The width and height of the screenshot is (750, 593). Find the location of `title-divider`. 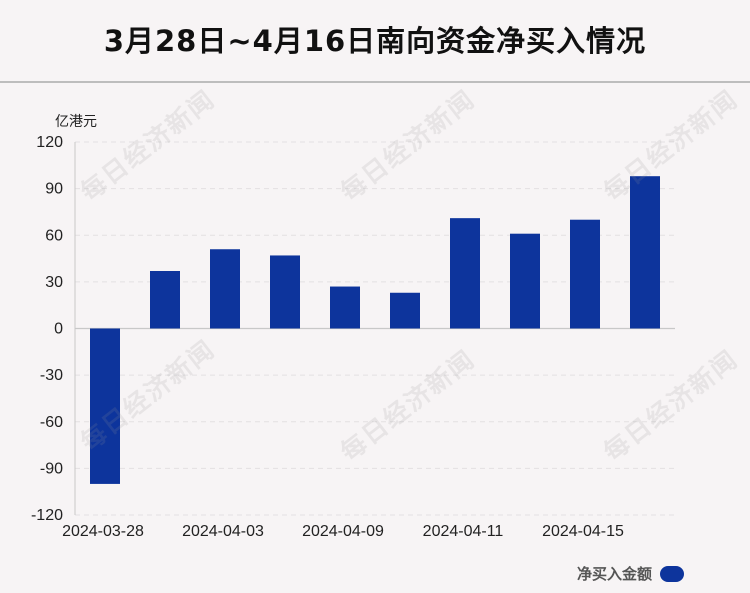

title-divider is located at coordinates (375, 82).